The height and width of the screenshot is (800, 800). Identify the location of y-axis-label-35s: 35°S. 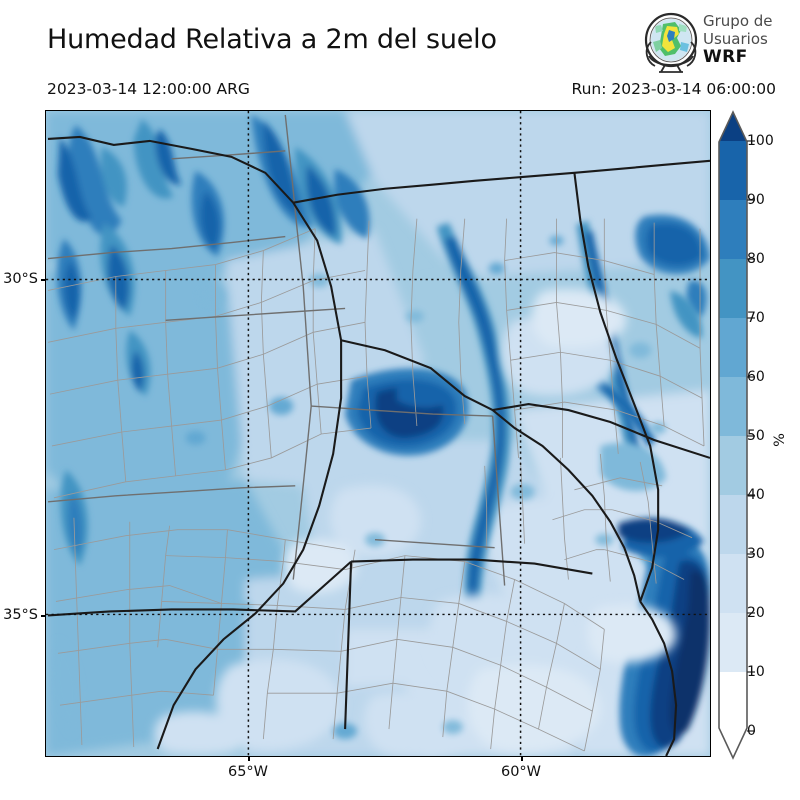
(38, 615).